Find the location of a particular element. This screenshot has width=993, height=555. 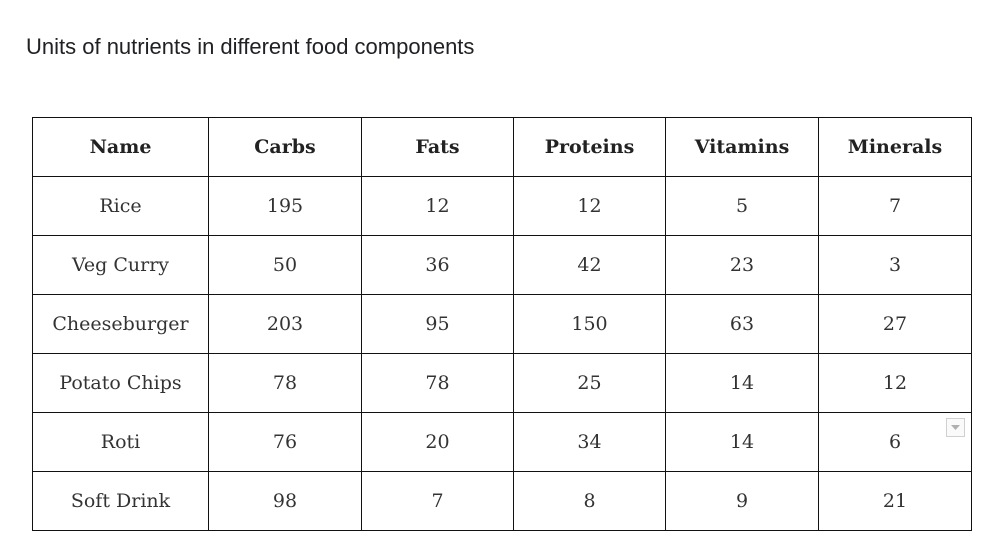

table-cell: 5 is located at coordinates (742, 206).